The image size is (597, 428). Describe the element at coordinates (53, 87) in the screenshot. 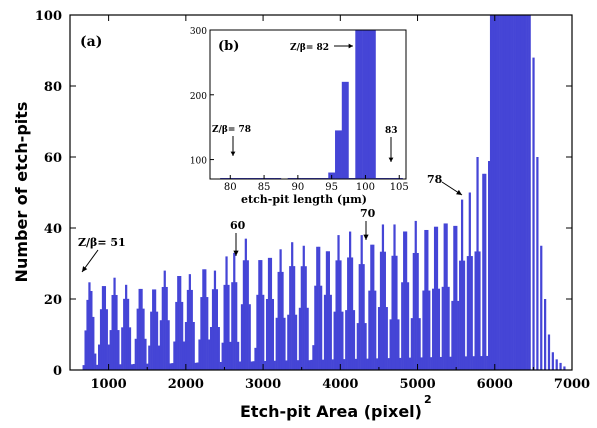

I see `y-tick-label: 80` at that location.